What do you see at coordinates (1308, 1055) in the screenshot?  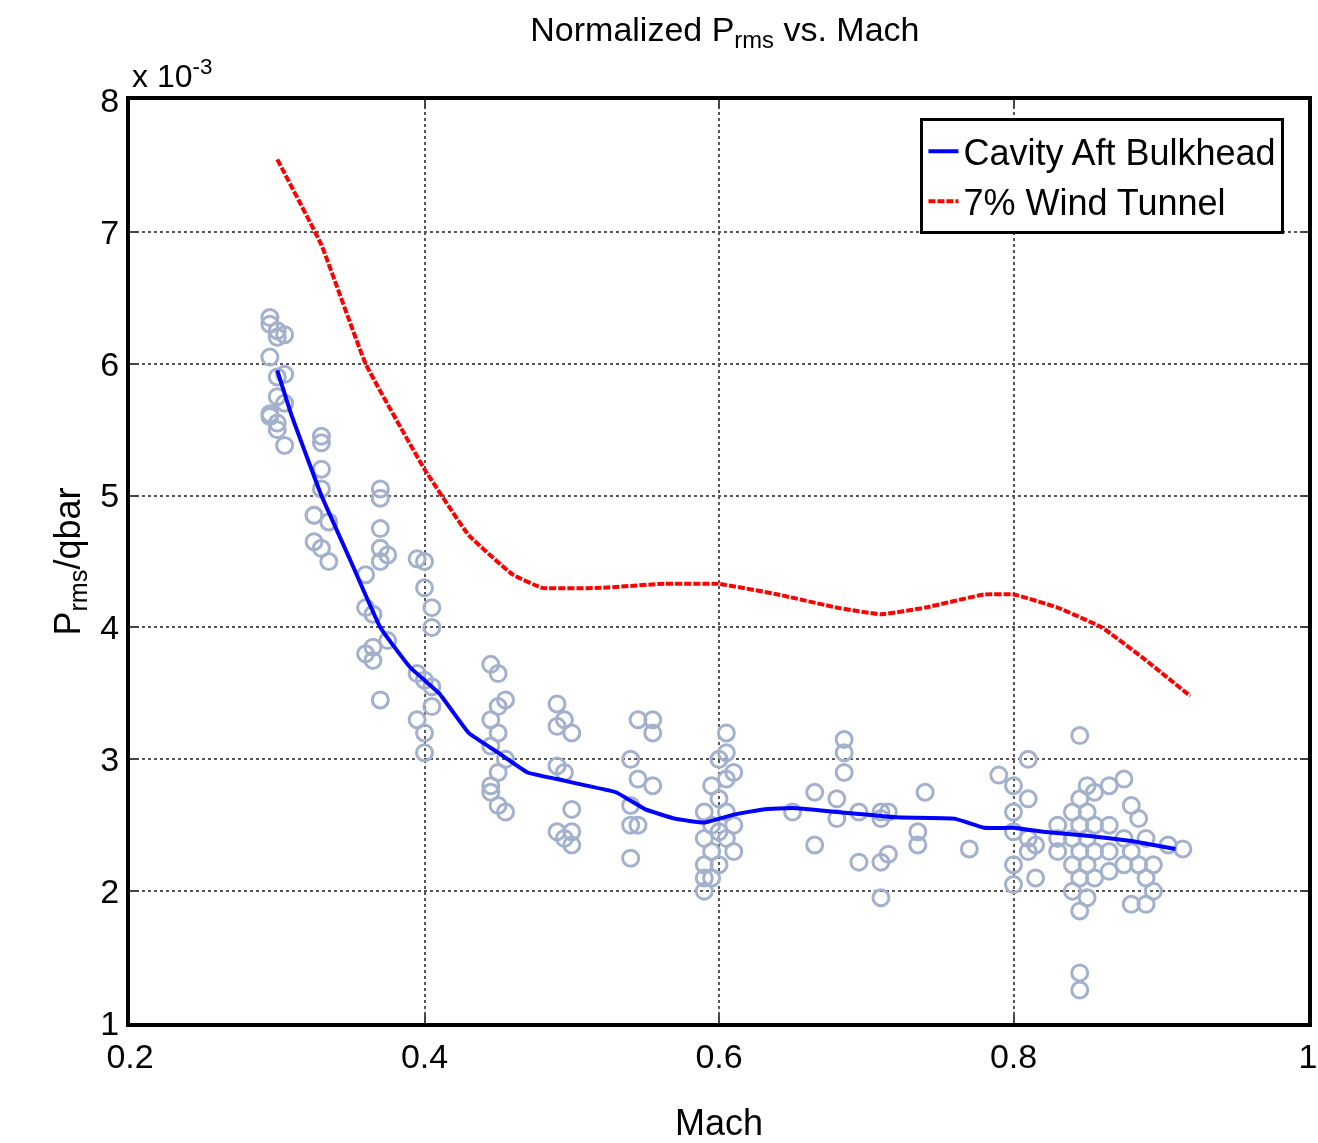 I see `x-tick-label: 1` at bounding box center [1308, 1055].